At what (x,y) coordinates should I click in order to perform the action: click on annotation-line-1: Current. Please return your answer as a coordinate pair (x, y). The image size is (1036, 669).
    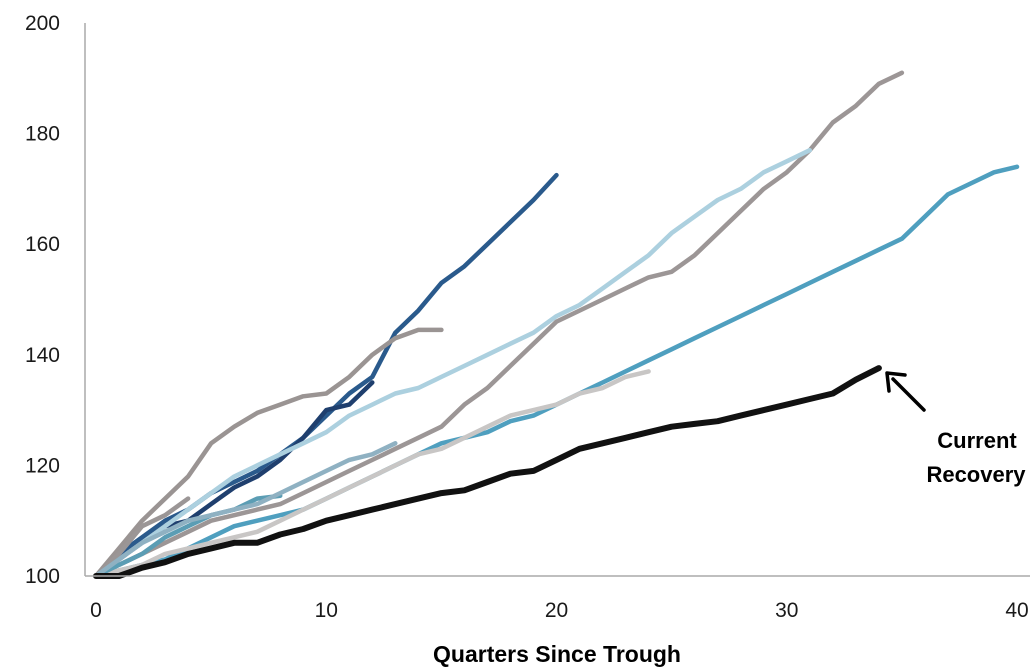
    Looking at the image, I should click on (977, 440).